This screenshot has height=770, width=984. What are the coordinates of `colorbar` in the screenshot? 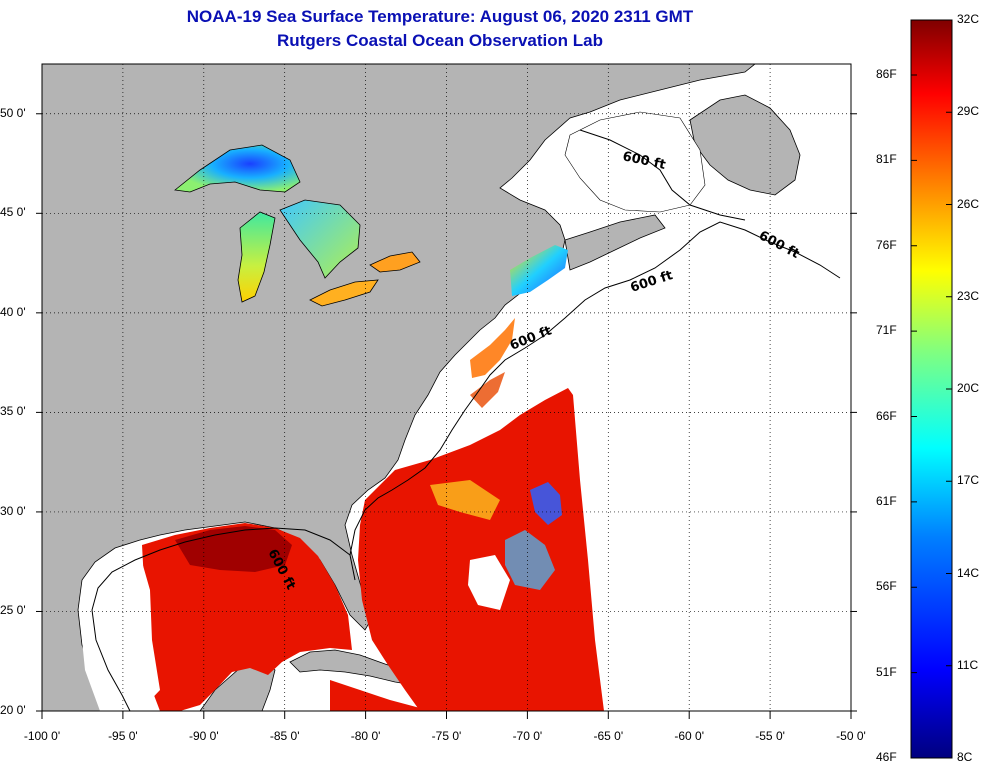 It's located at (931, 389).